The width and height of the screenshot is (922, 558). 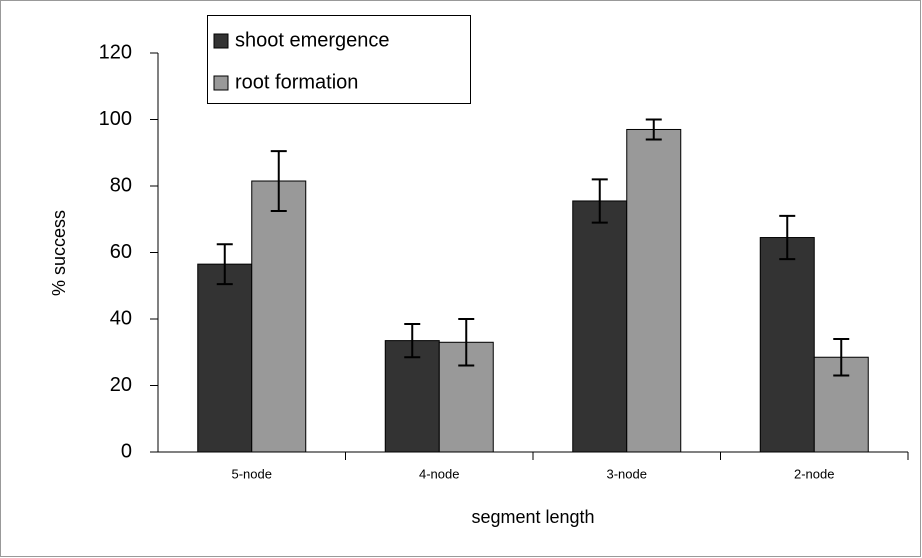 I want to click on legend-label: root formation, so click(x=296, y=82).